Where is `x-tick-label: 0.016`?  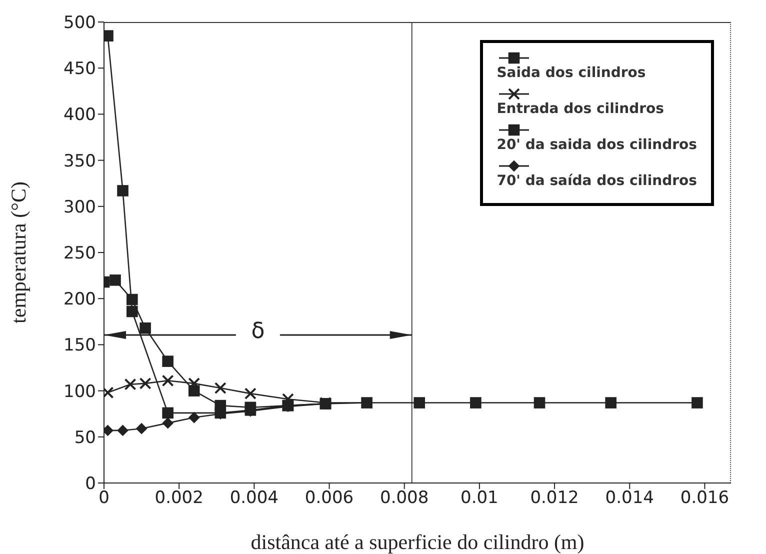 x-tick-label: 0.016 is located at coordinates (705, 498).